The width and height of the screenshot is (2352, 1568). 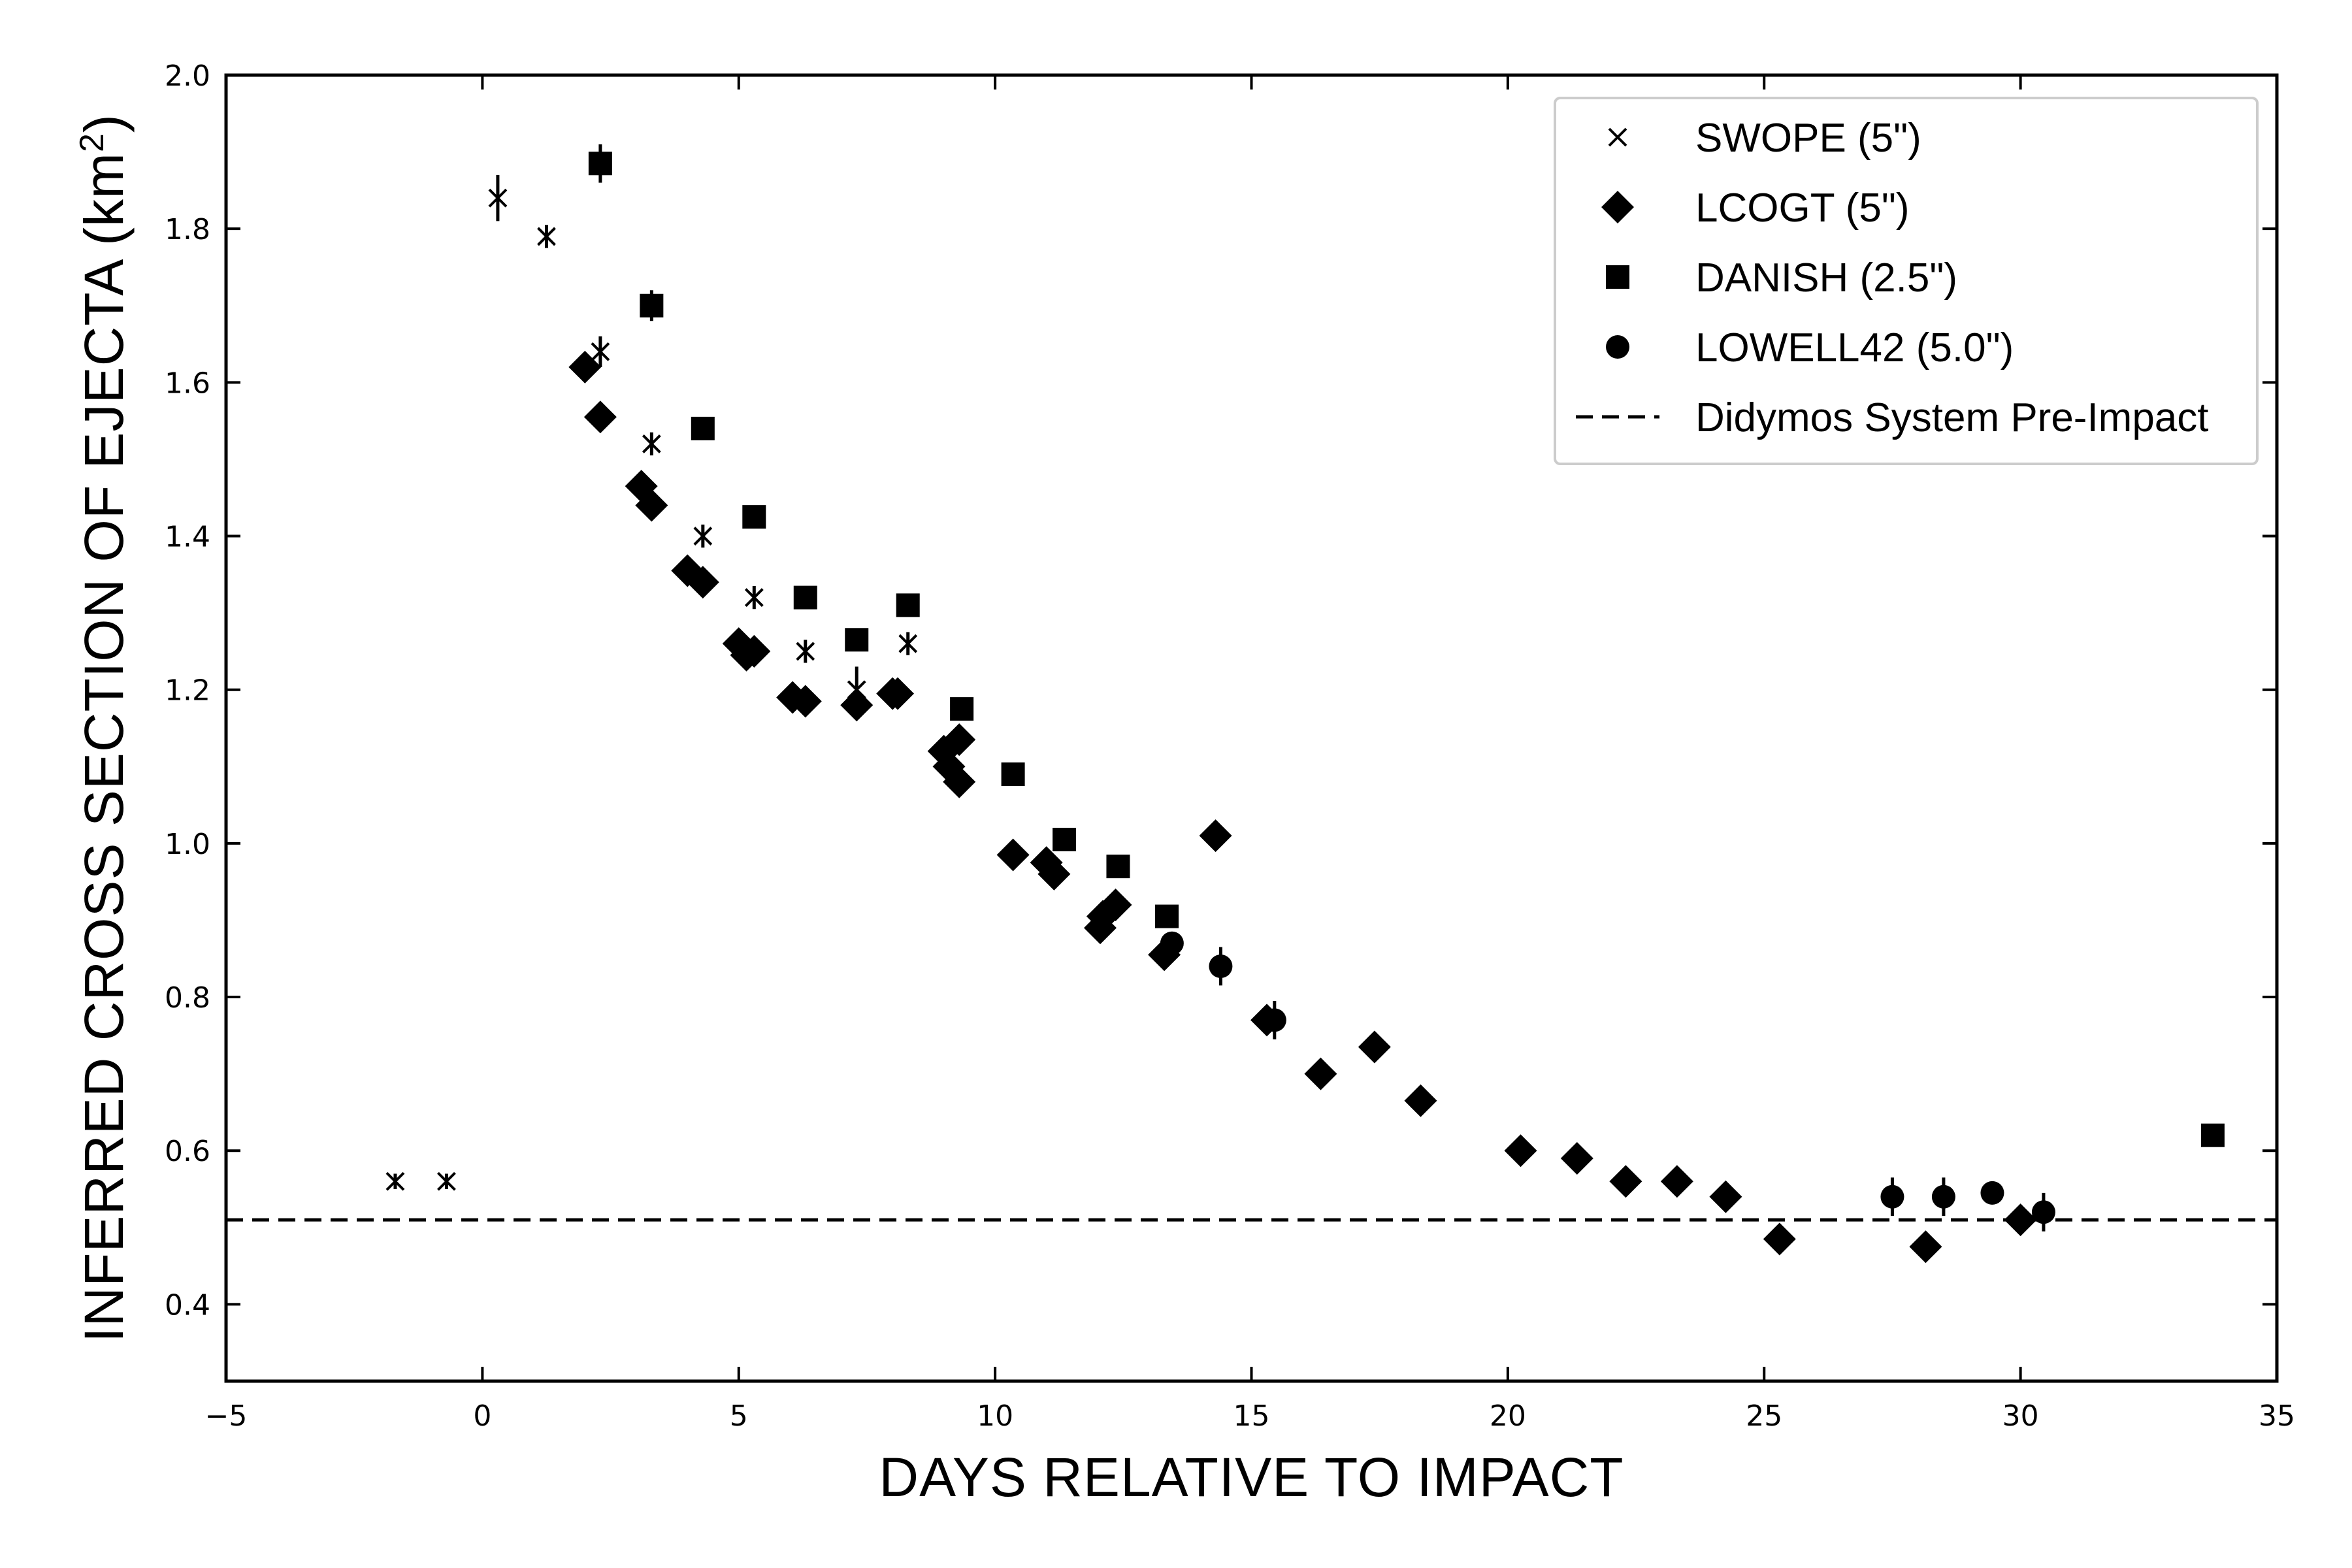 I want to click on y-axis-title-superscript: 2, so click(x=92, y=142).